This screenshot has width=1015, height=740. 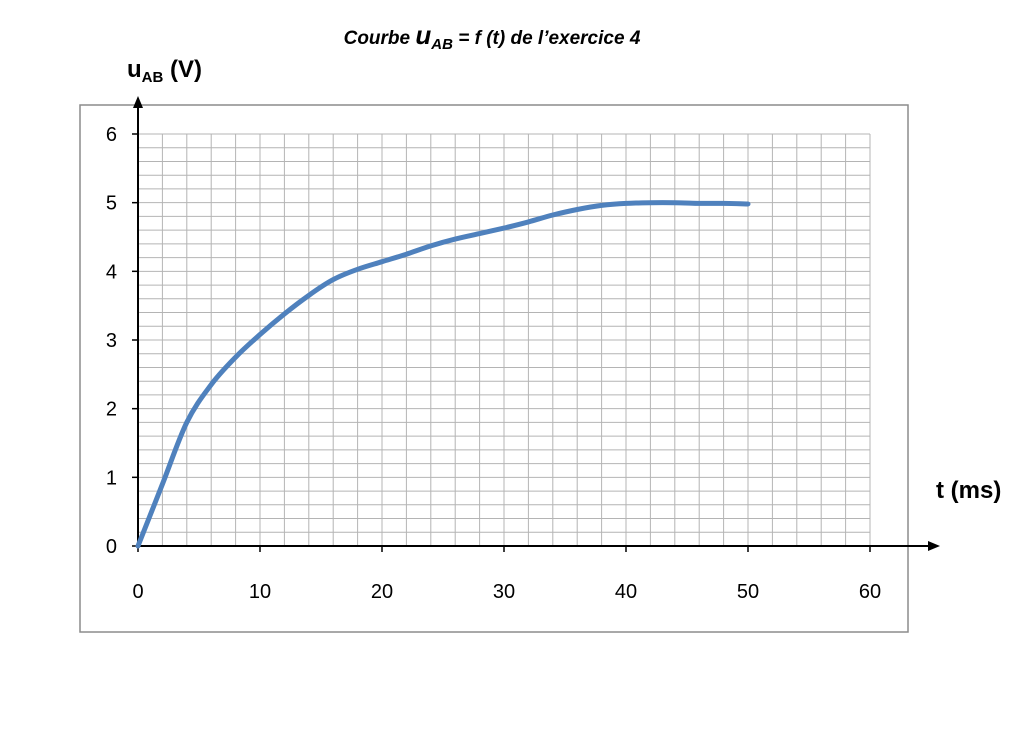 I want to click on y-tick-label: 4, so click(x=111, y=272).